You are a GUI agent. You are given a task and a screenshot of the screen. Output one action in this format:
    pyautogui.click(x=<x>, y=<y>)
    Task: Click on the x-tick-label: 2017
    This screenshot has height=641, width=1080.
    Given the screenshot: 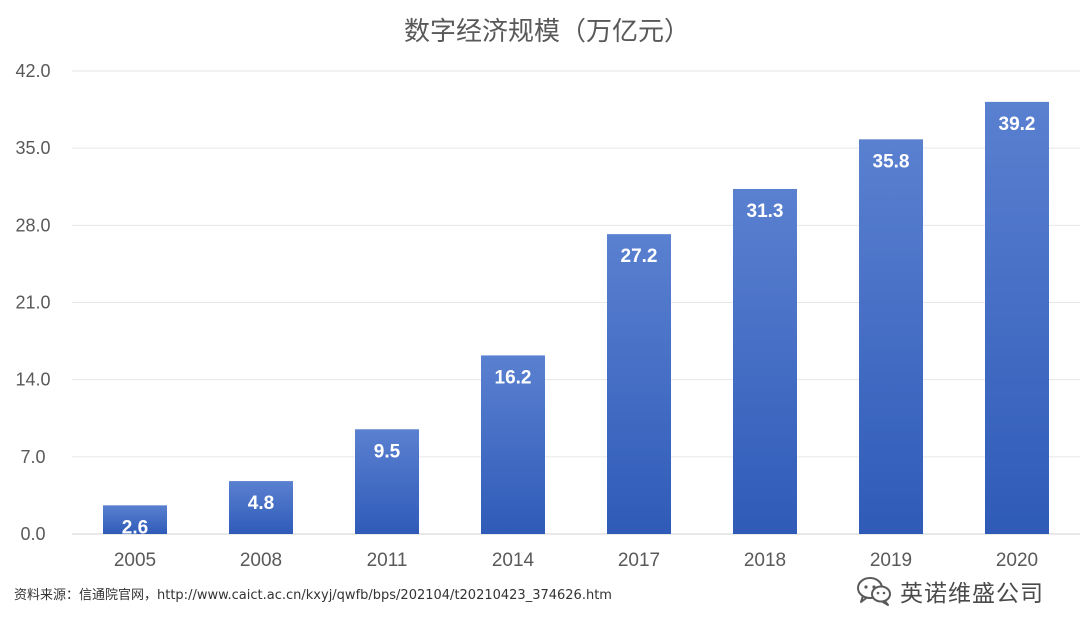 What is the action you would take?
    pyautogui.click(x=639, y=560)
    